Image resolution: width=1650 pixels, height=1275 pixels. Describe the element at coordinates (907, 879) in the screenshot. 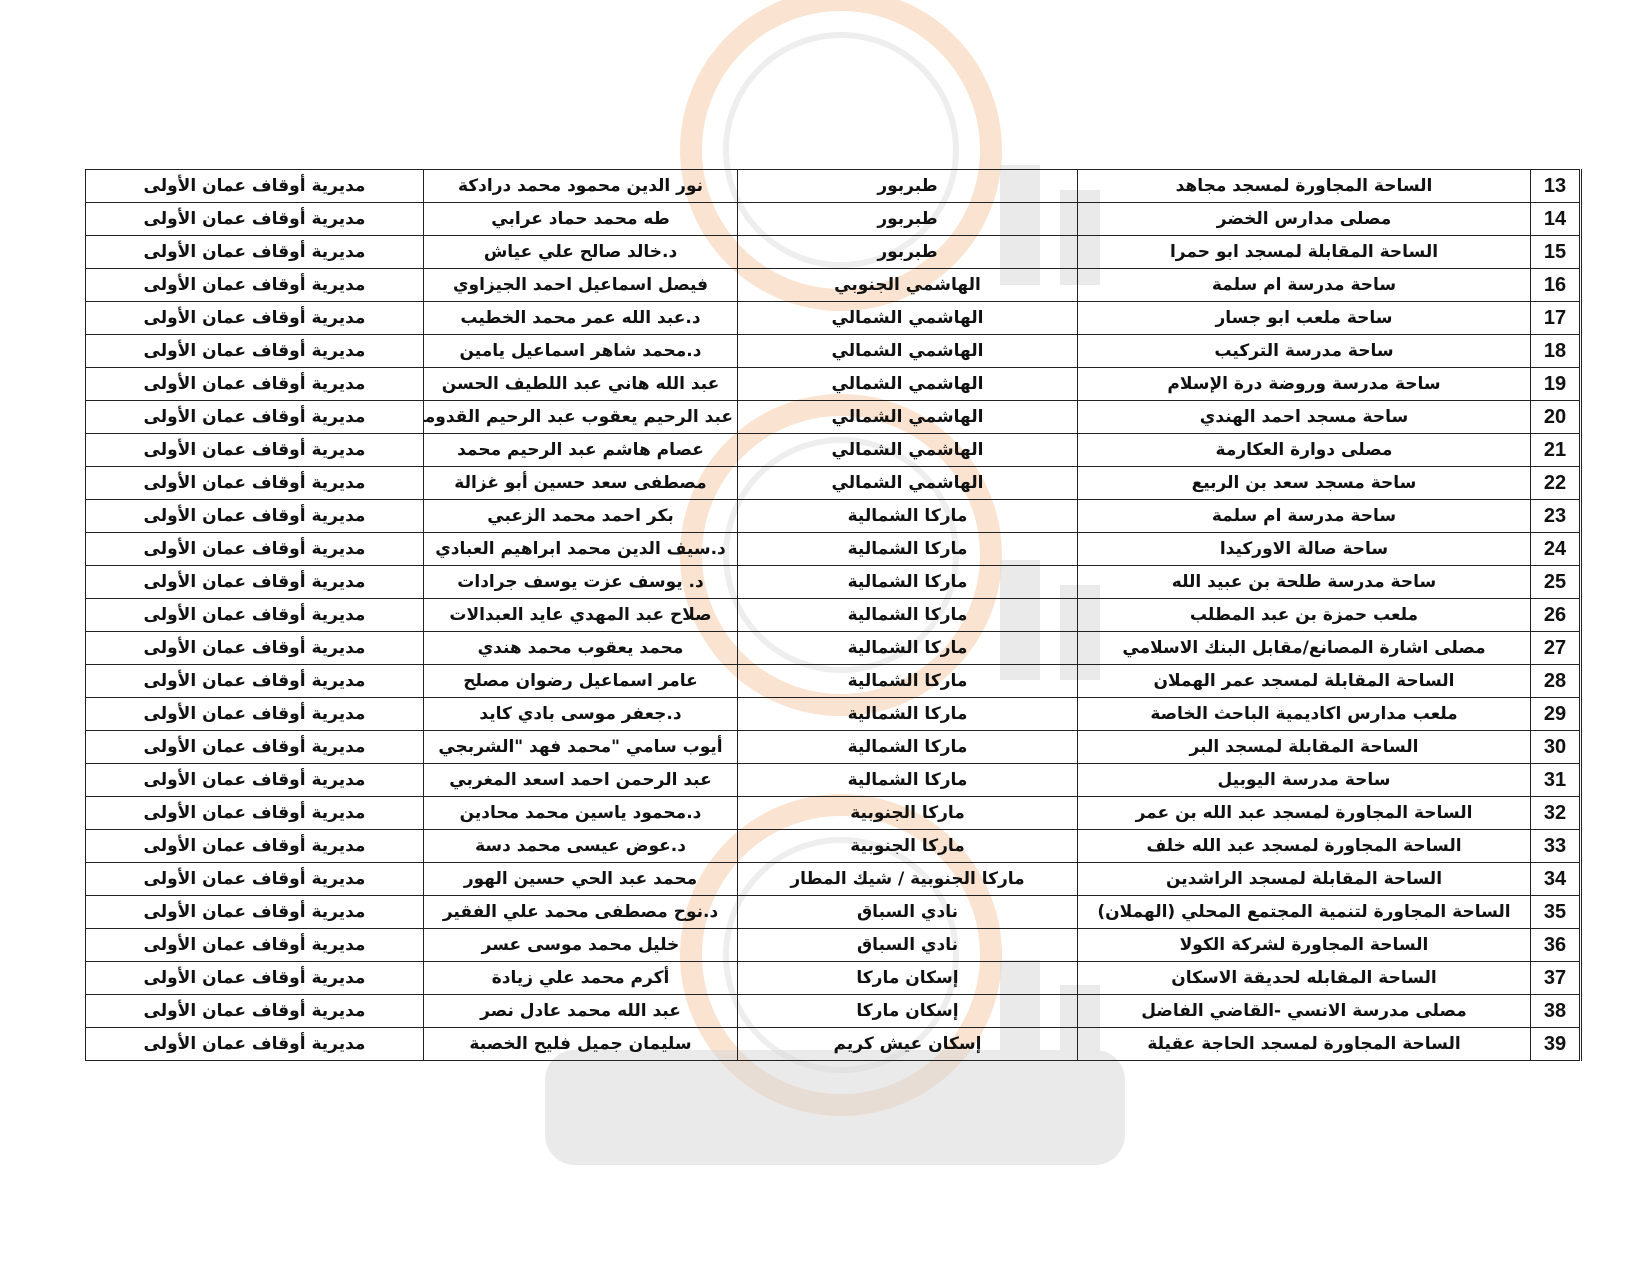

I see `area-cell: ماركا الجنوبية / شيك المطار` at that location.